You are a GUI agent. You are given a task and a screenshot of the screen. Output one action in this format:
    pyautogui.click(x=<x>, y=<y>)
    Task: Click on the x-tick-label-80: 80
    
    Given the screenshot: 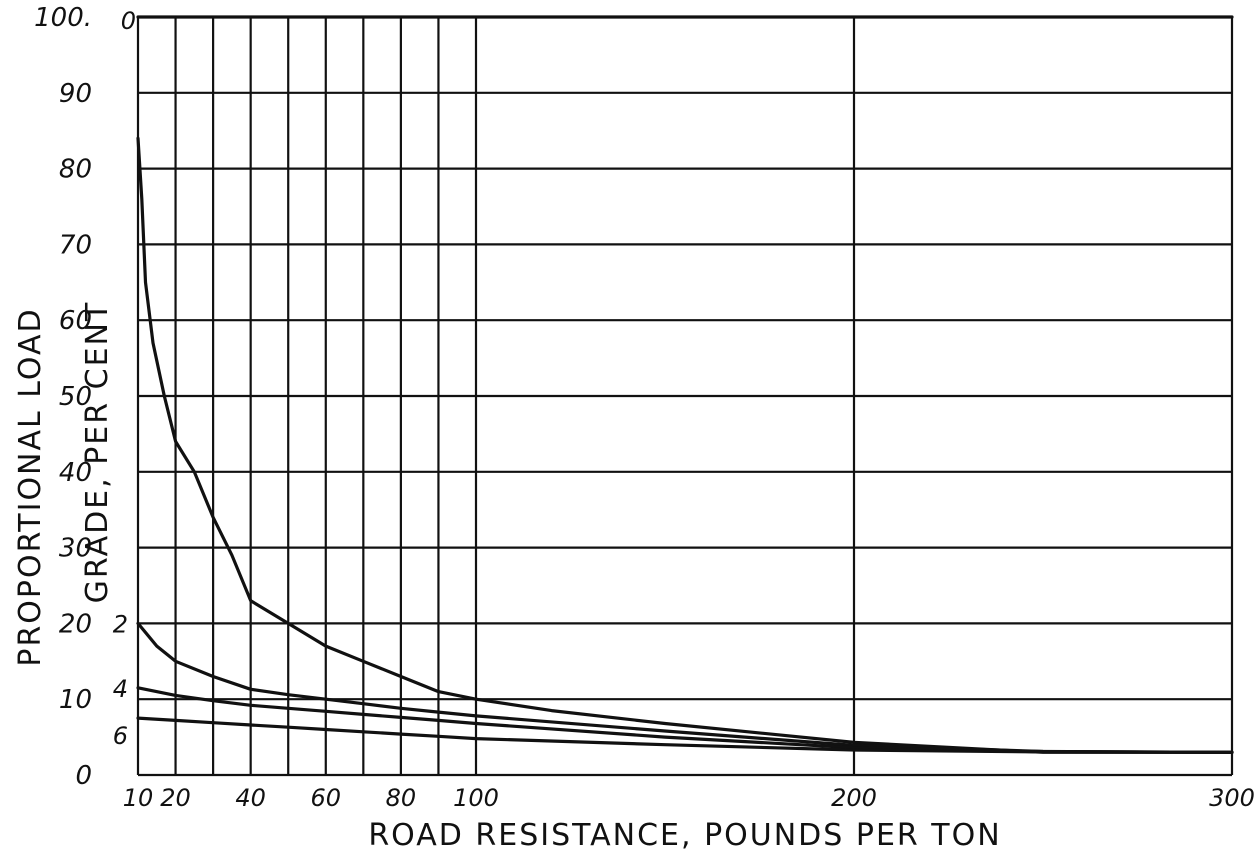 What is the action you would take?
    pyautogui.click(x=401, y=798)
    